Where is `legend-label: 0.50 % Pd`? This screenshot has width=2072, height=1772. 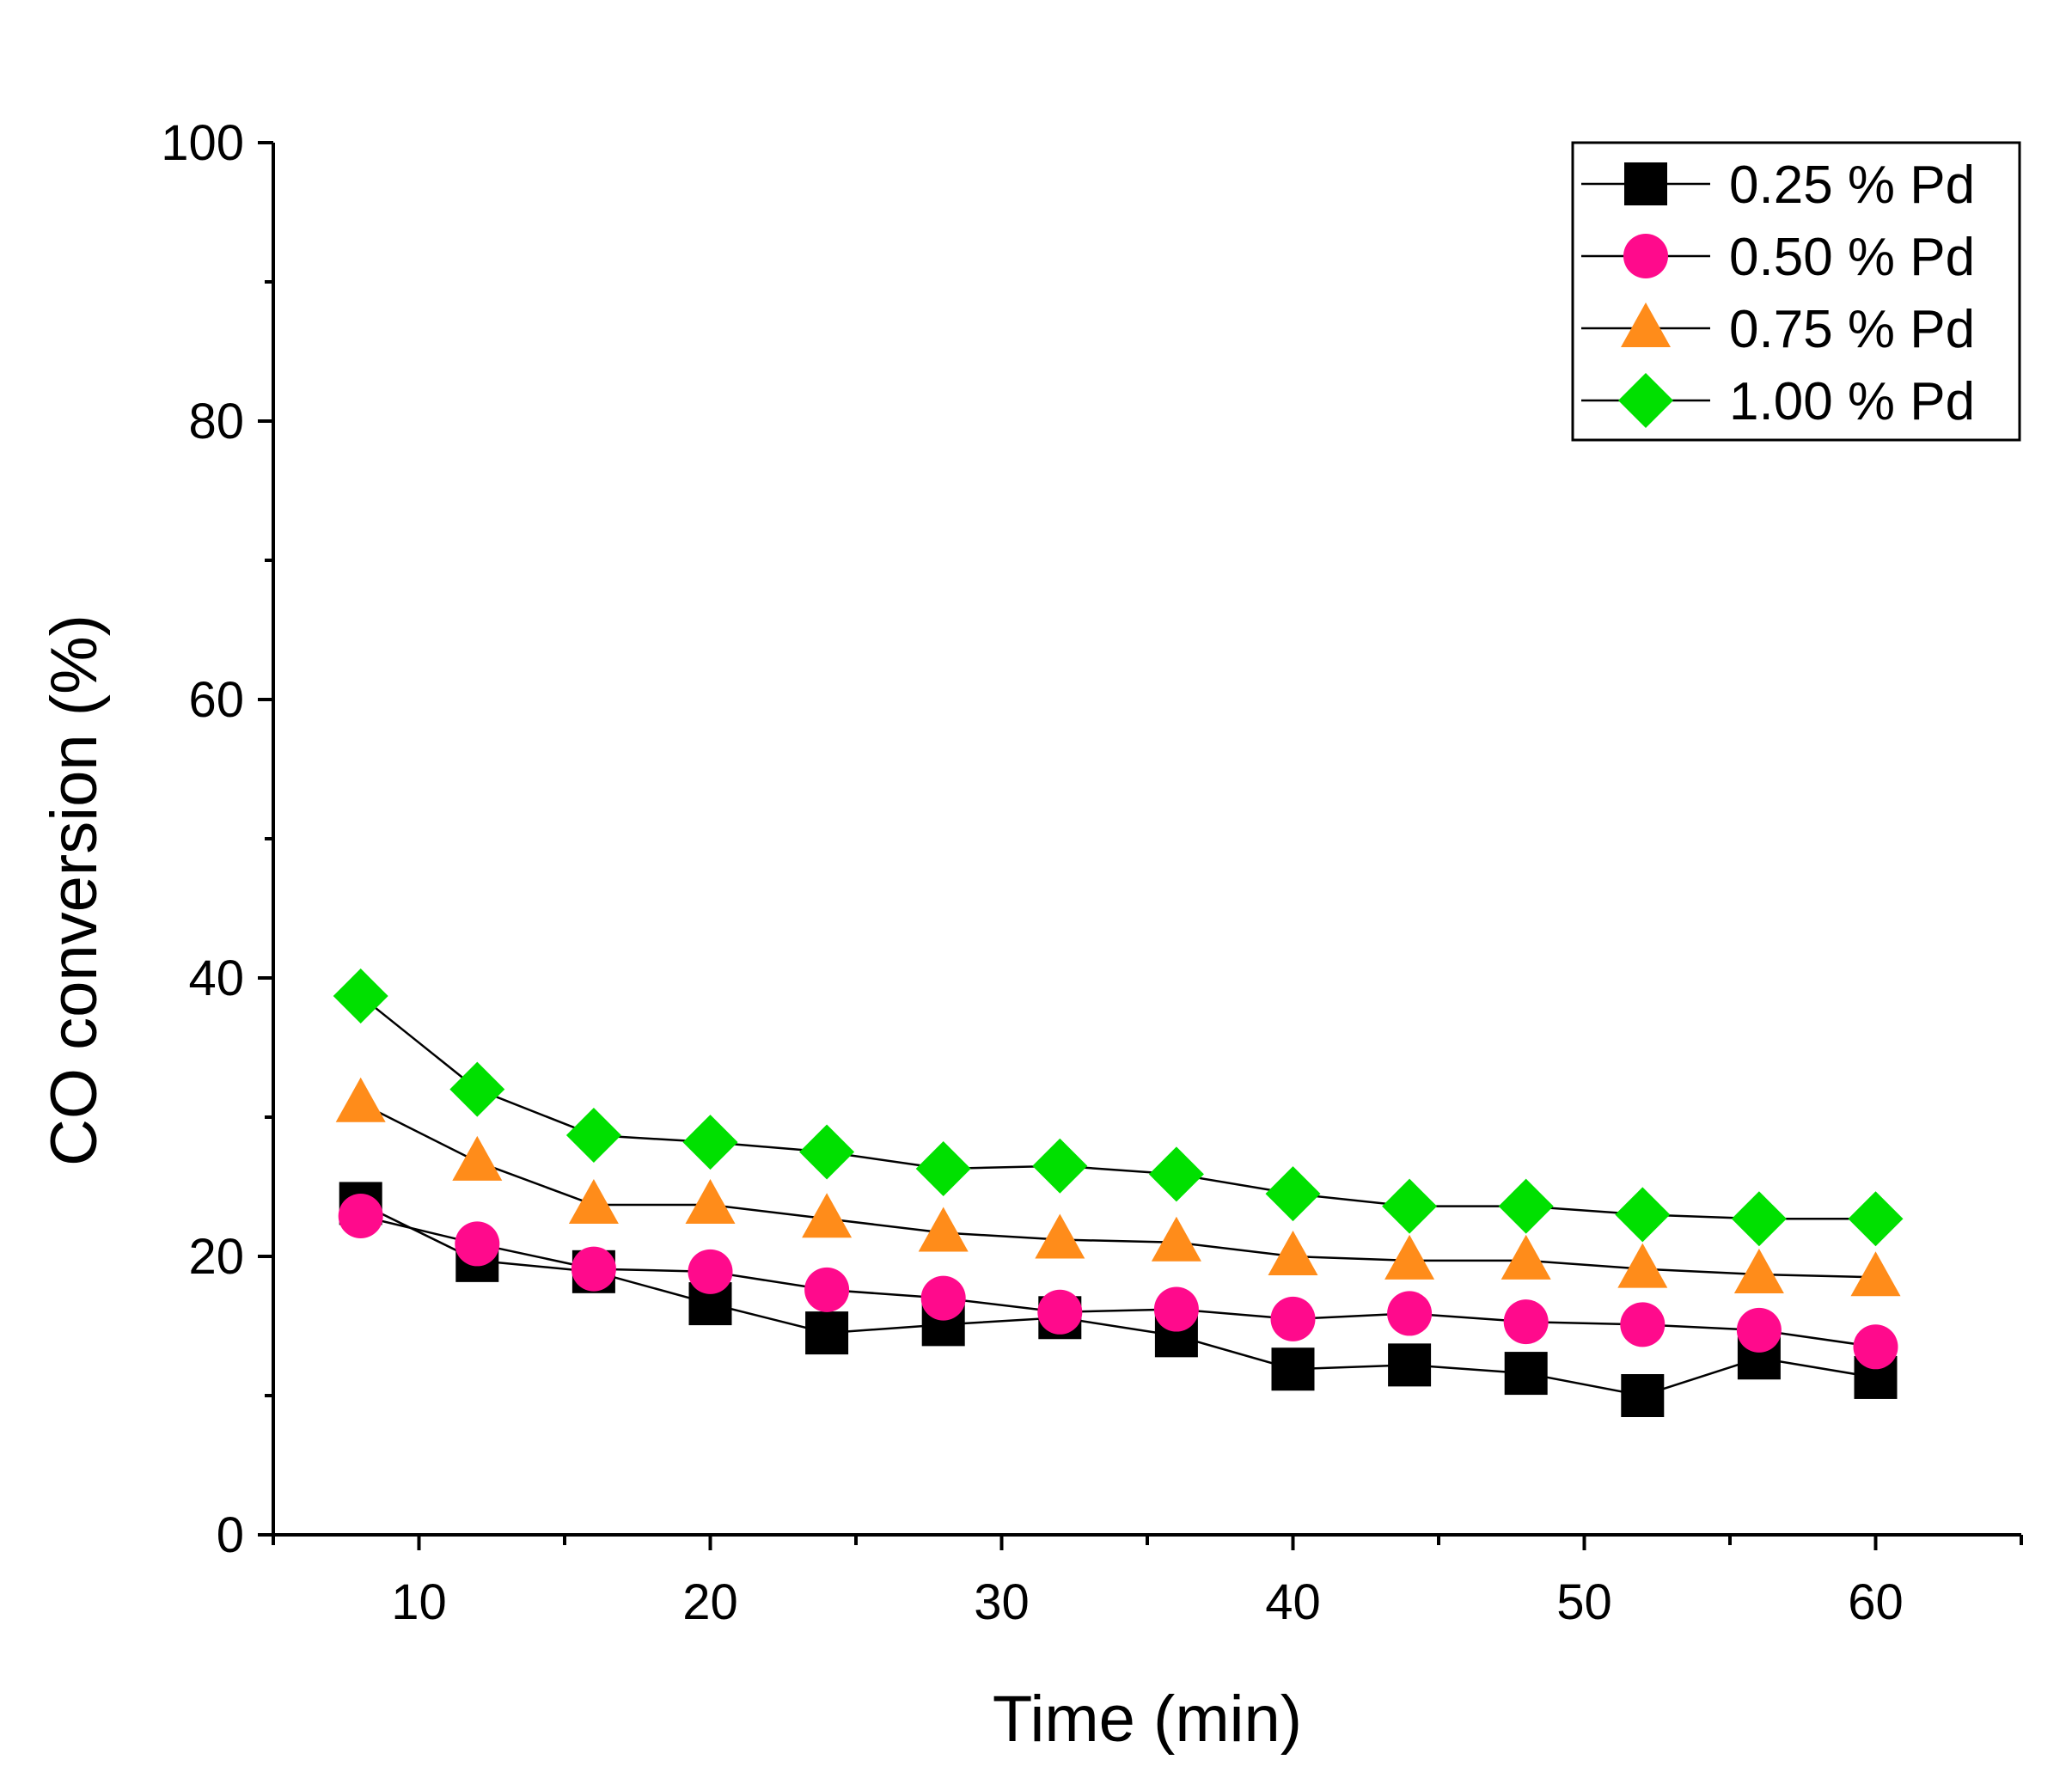
legend-label: 0.50 % Pd is located at coordinates (1852, 257).